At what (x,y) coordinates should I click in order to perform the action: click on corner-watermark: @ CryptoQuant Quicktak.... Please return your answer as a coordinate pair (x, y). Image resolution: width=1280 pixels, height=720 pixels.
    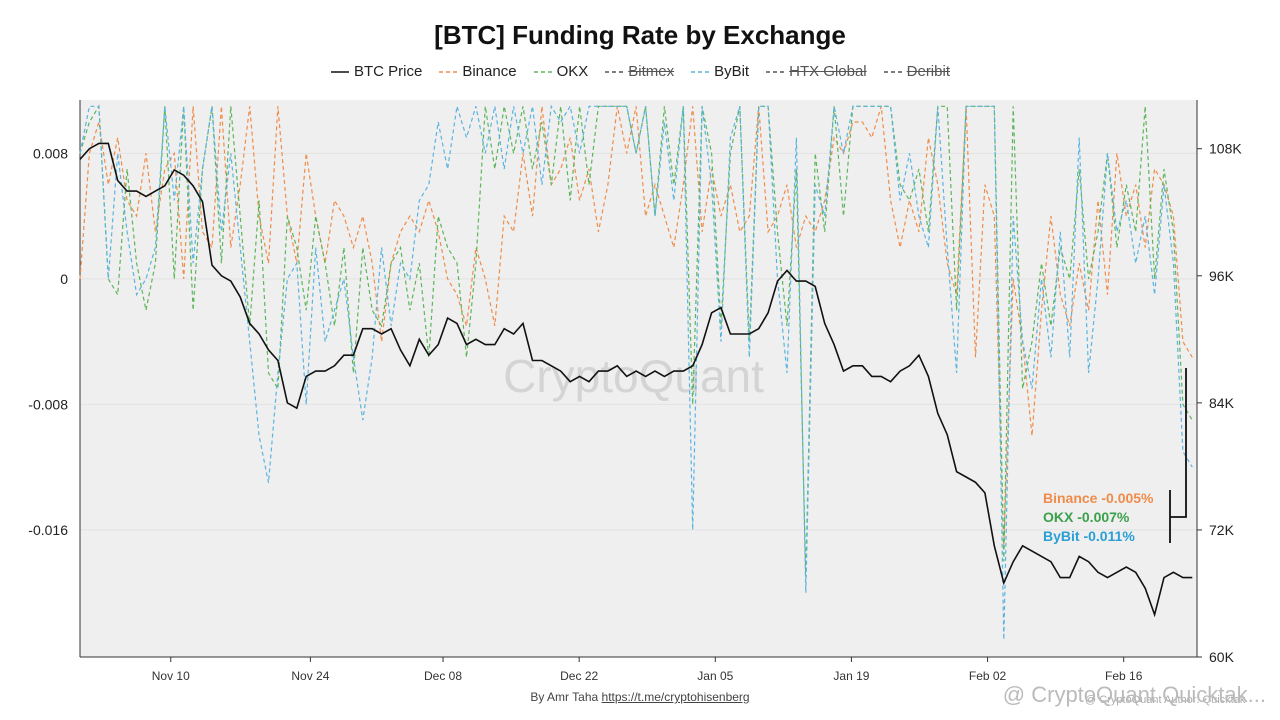
    Looking at the image, I should click on (1134, 694).